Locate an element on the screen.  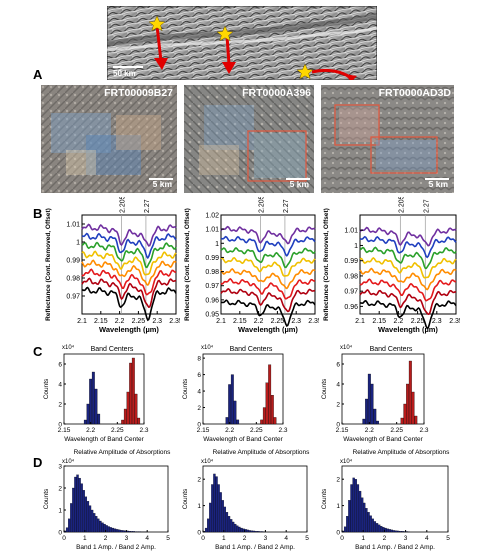
crism-image: FRT00009B27 5 km is located at coordinates (109, 139).